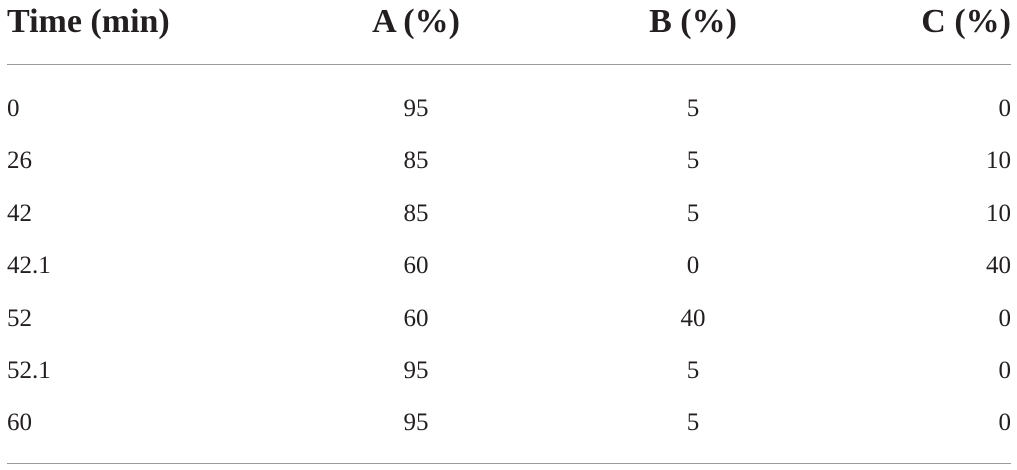 The image size is (1017, 470). What do you see at coordinates (508, 426) in the screenshot?
I see `table-row: 60 95 5 0` at bounding box center [508, 426].